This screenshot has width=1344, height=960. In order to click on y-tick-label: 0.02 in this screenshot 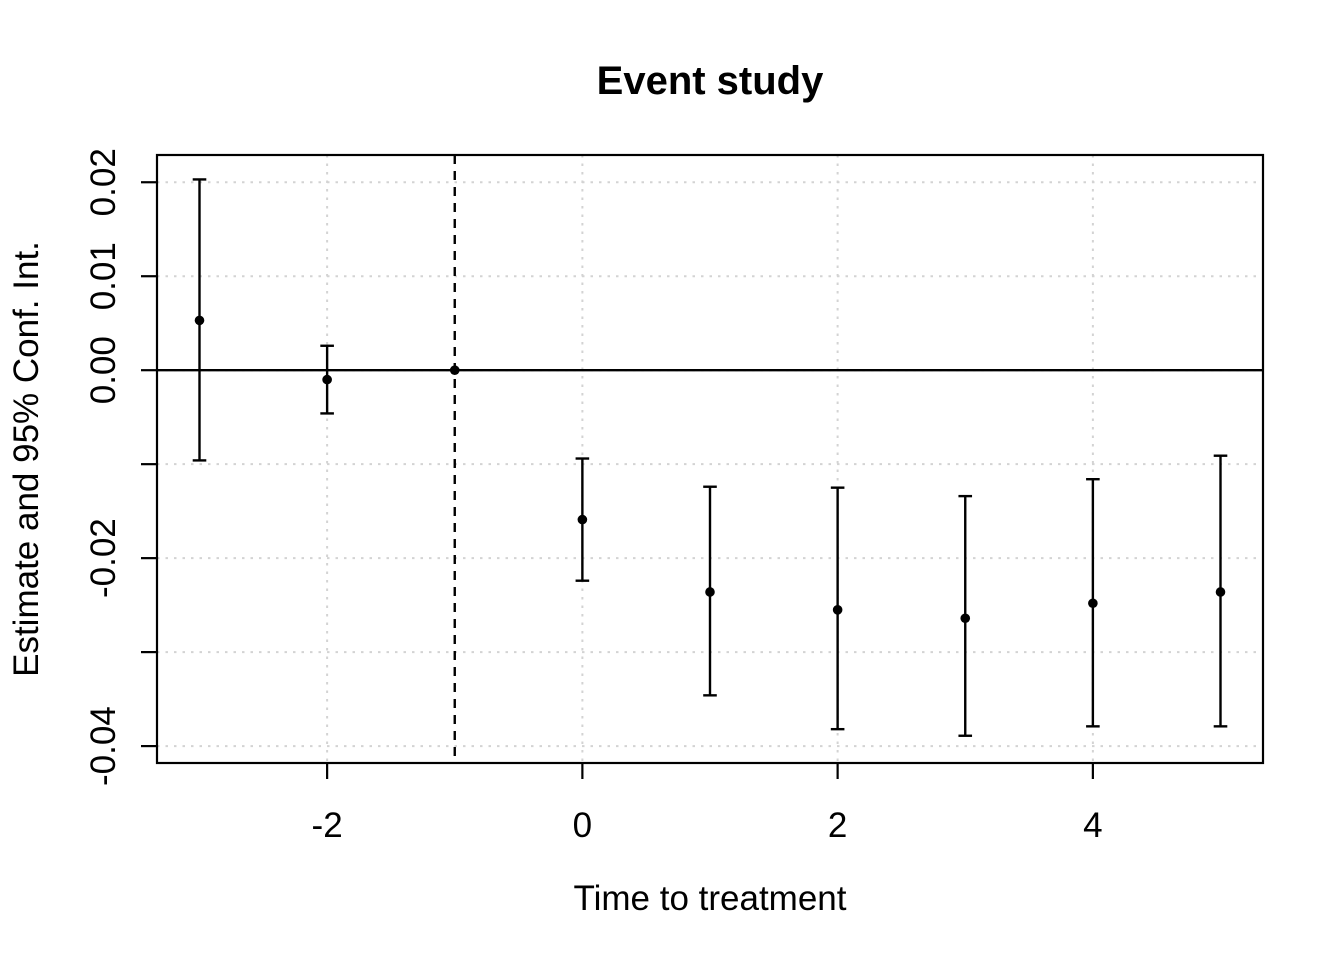, I will do `click(103, 182)`.